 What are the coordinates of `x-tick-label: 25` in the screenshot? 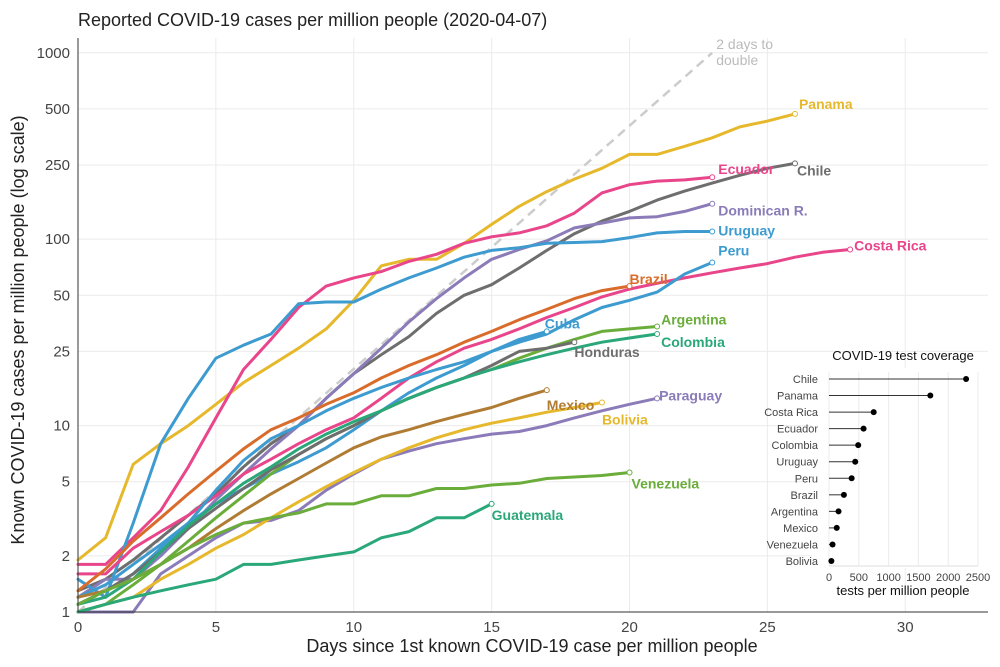 It's located at (767, 627).